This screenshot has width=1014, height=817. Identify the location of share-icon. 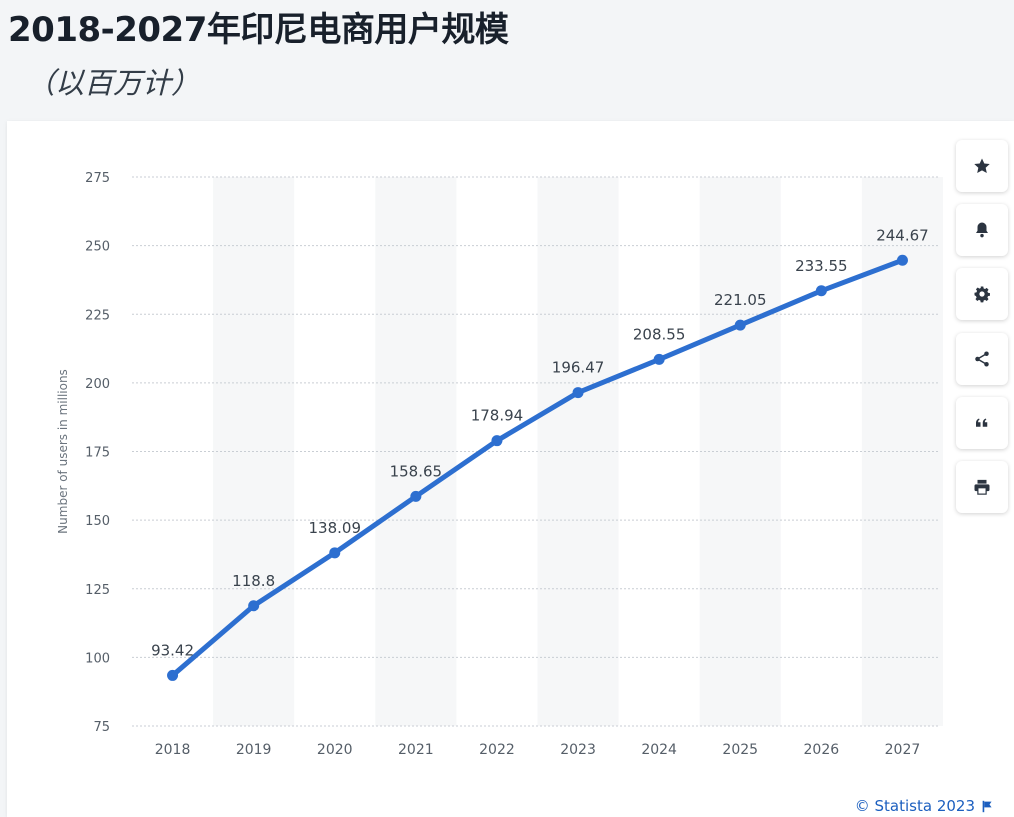
(982, 359).